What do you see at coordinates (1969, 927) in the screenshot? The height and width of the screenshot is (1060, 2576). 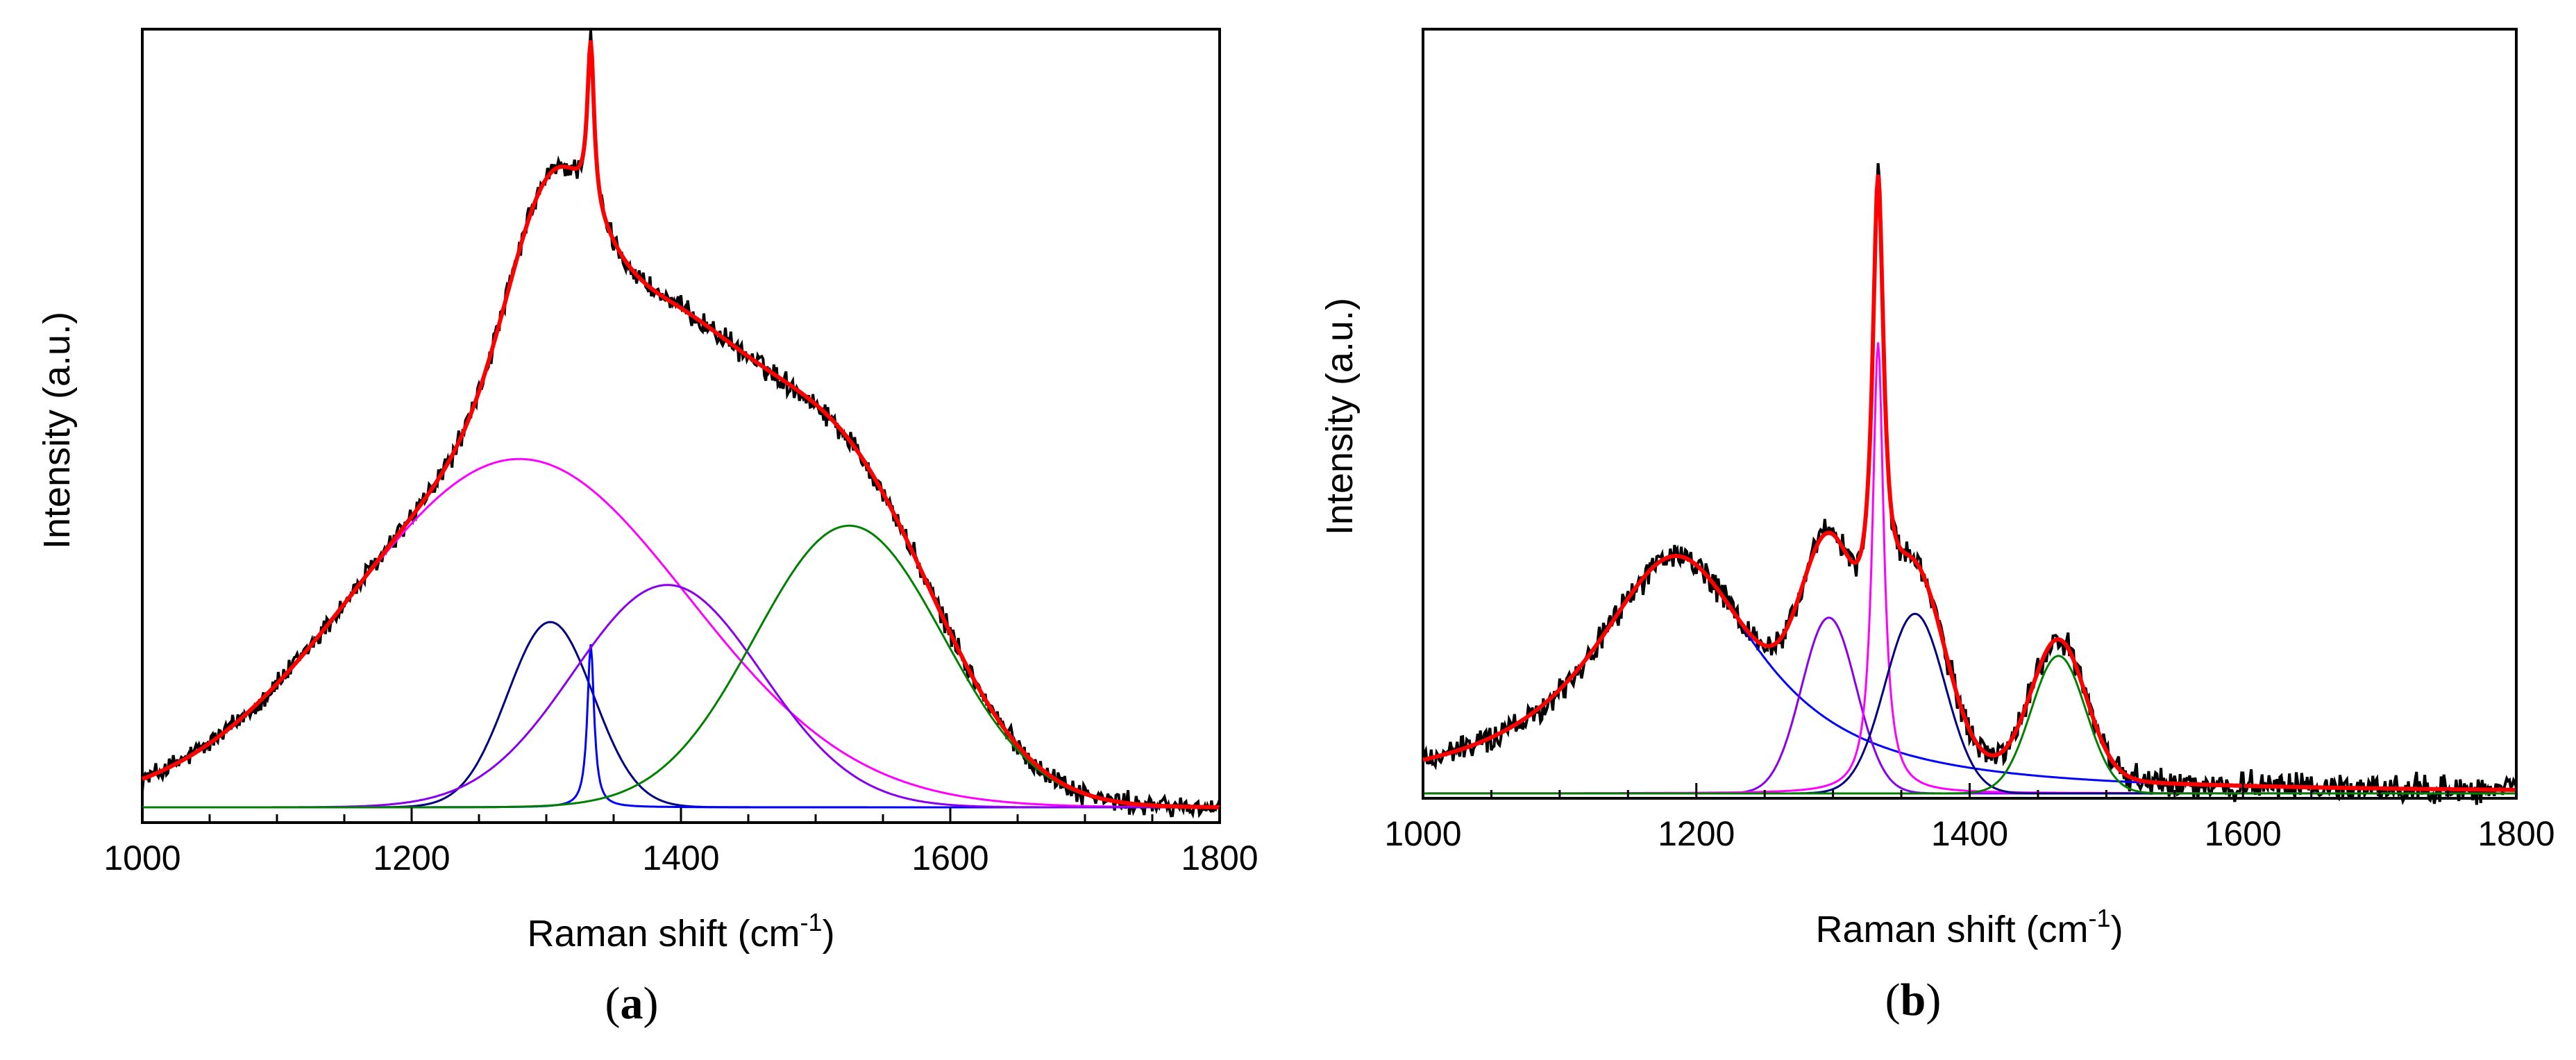 I see `panel-b-x-axis-label: Raman shift (cm-1)` at bounding box center [1969, 927].